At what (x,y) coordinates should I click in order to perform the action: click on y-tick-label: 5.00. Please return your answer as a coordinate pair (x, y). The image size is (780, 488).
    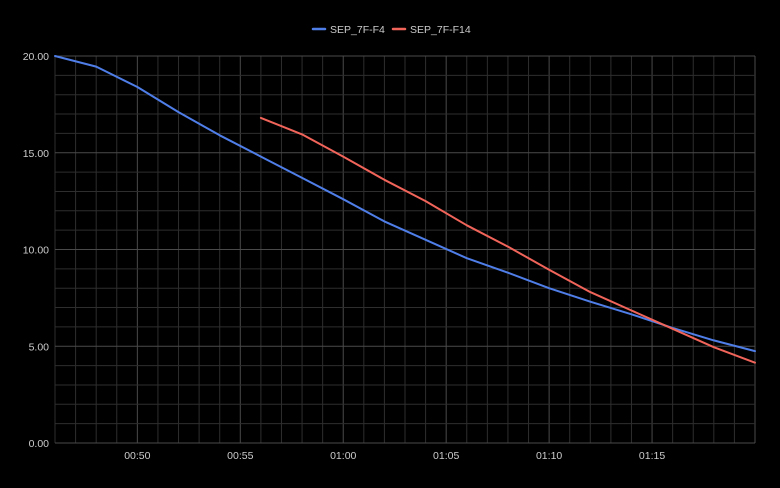
    Looking at the image, I should click on (39, 347).